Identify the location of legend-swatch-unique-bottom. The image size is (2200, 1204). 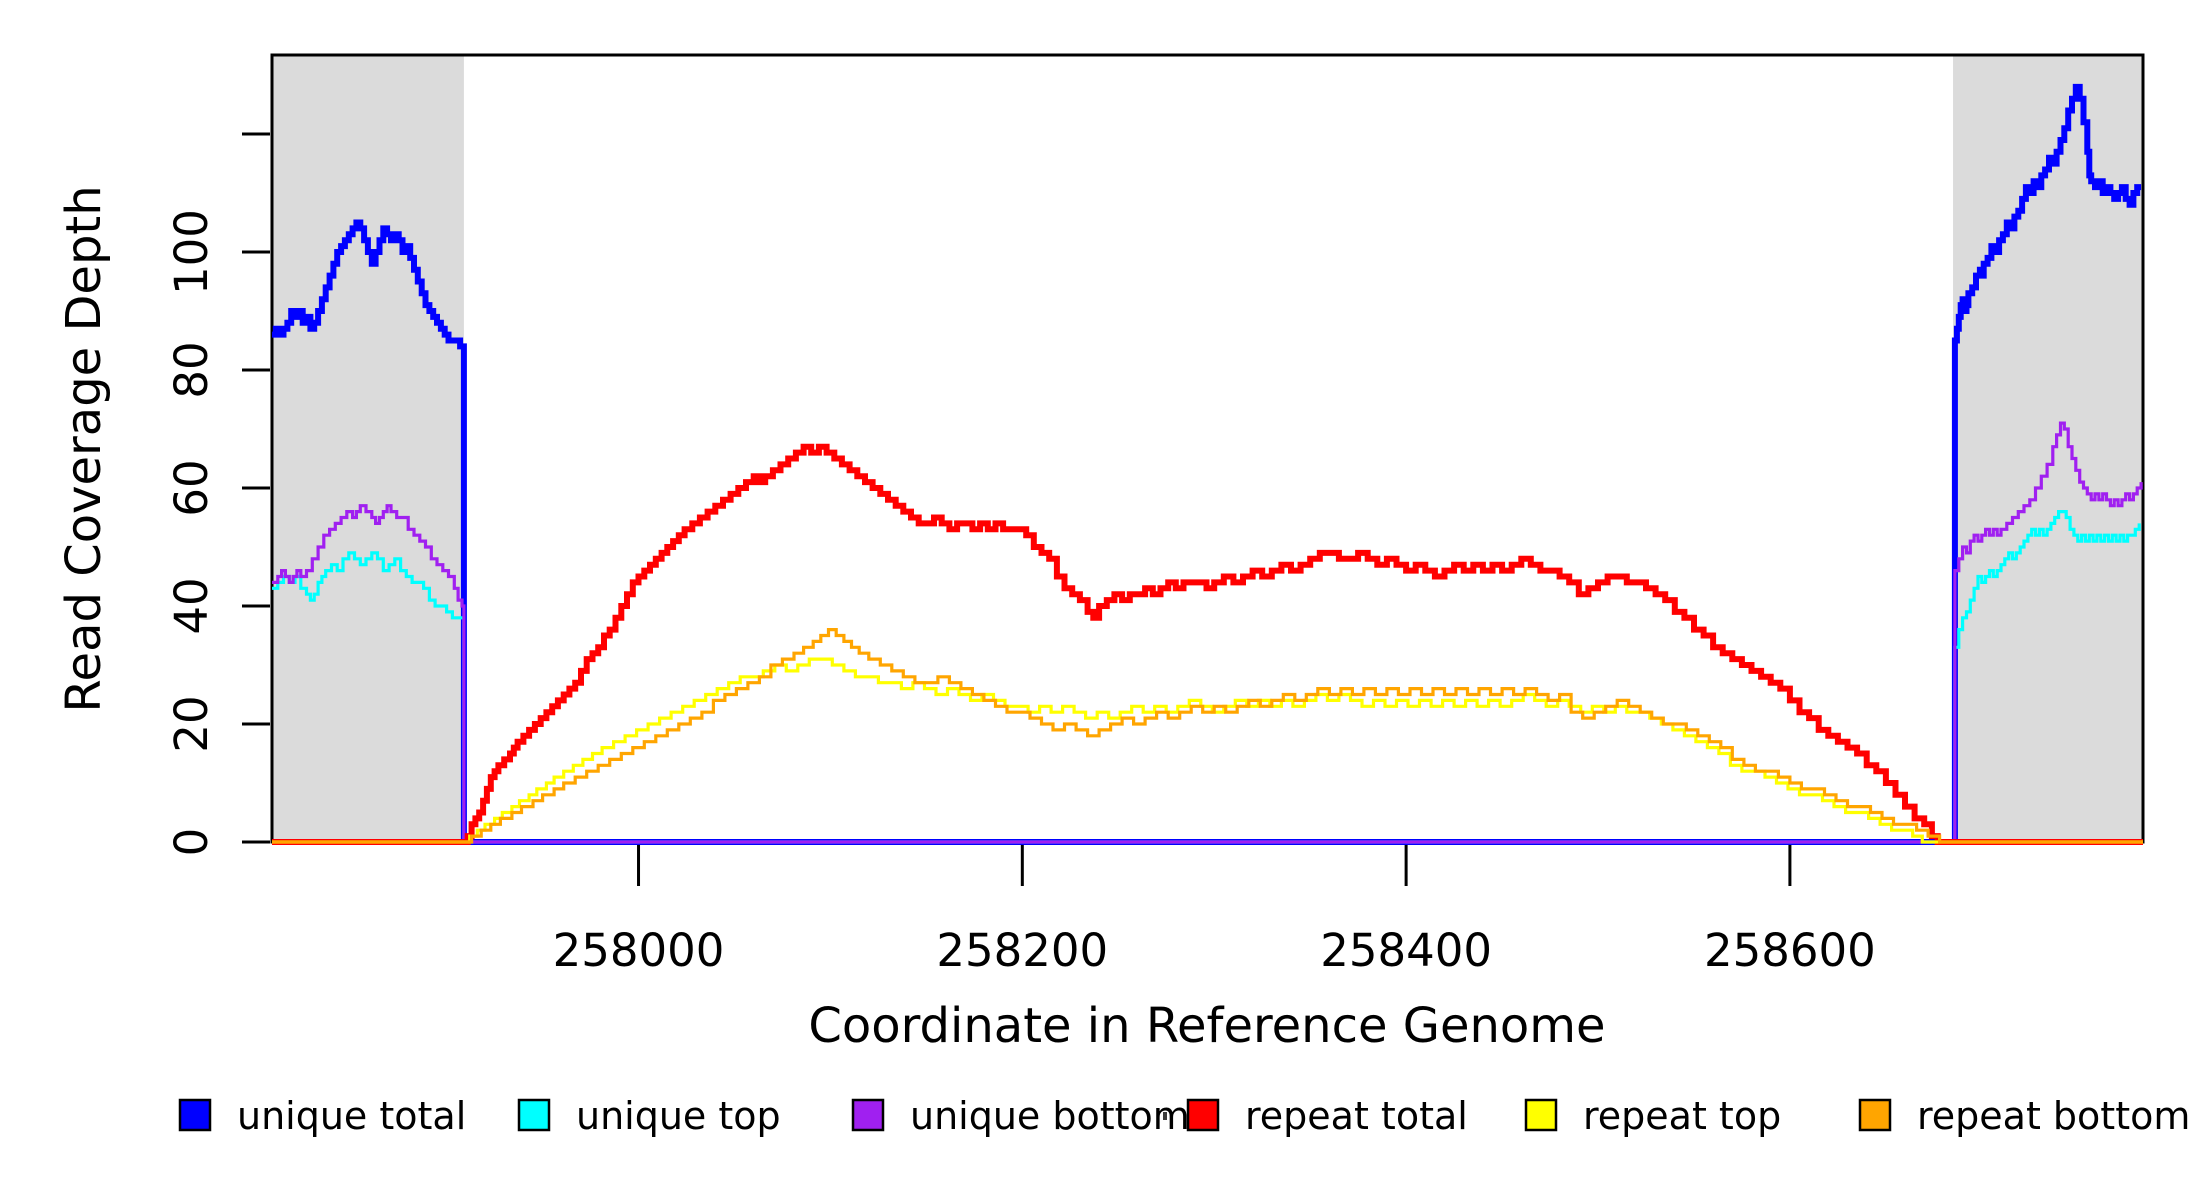
(868, 1115).